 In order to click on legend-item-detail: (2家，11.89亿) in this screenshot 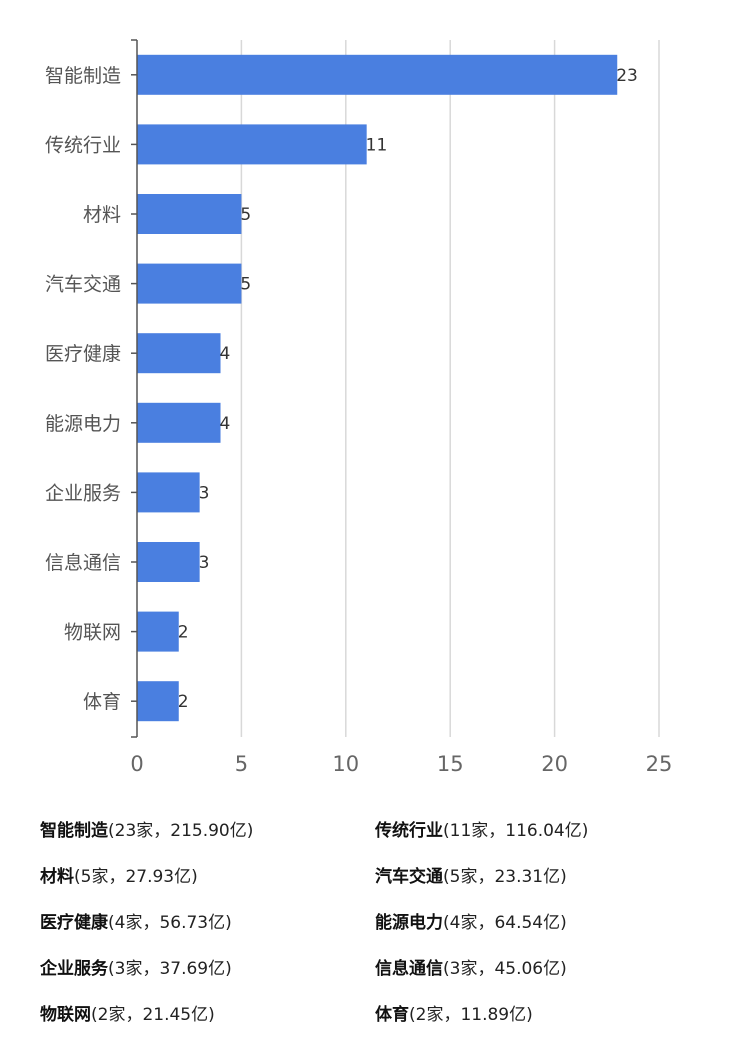, I will do `click(471, 1015)`.